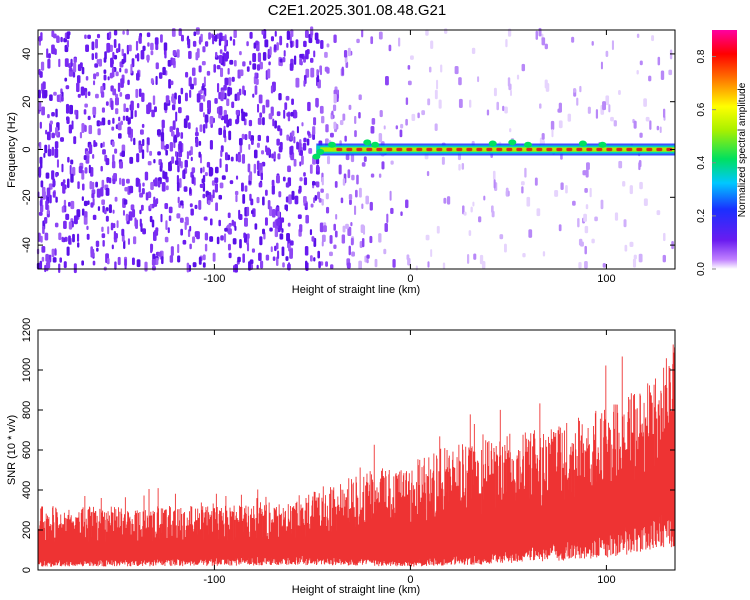 The image size is (750, 600). Describe the element at coordinates (320, 151) in the screenshot. I see `ridge-bump` at that location.